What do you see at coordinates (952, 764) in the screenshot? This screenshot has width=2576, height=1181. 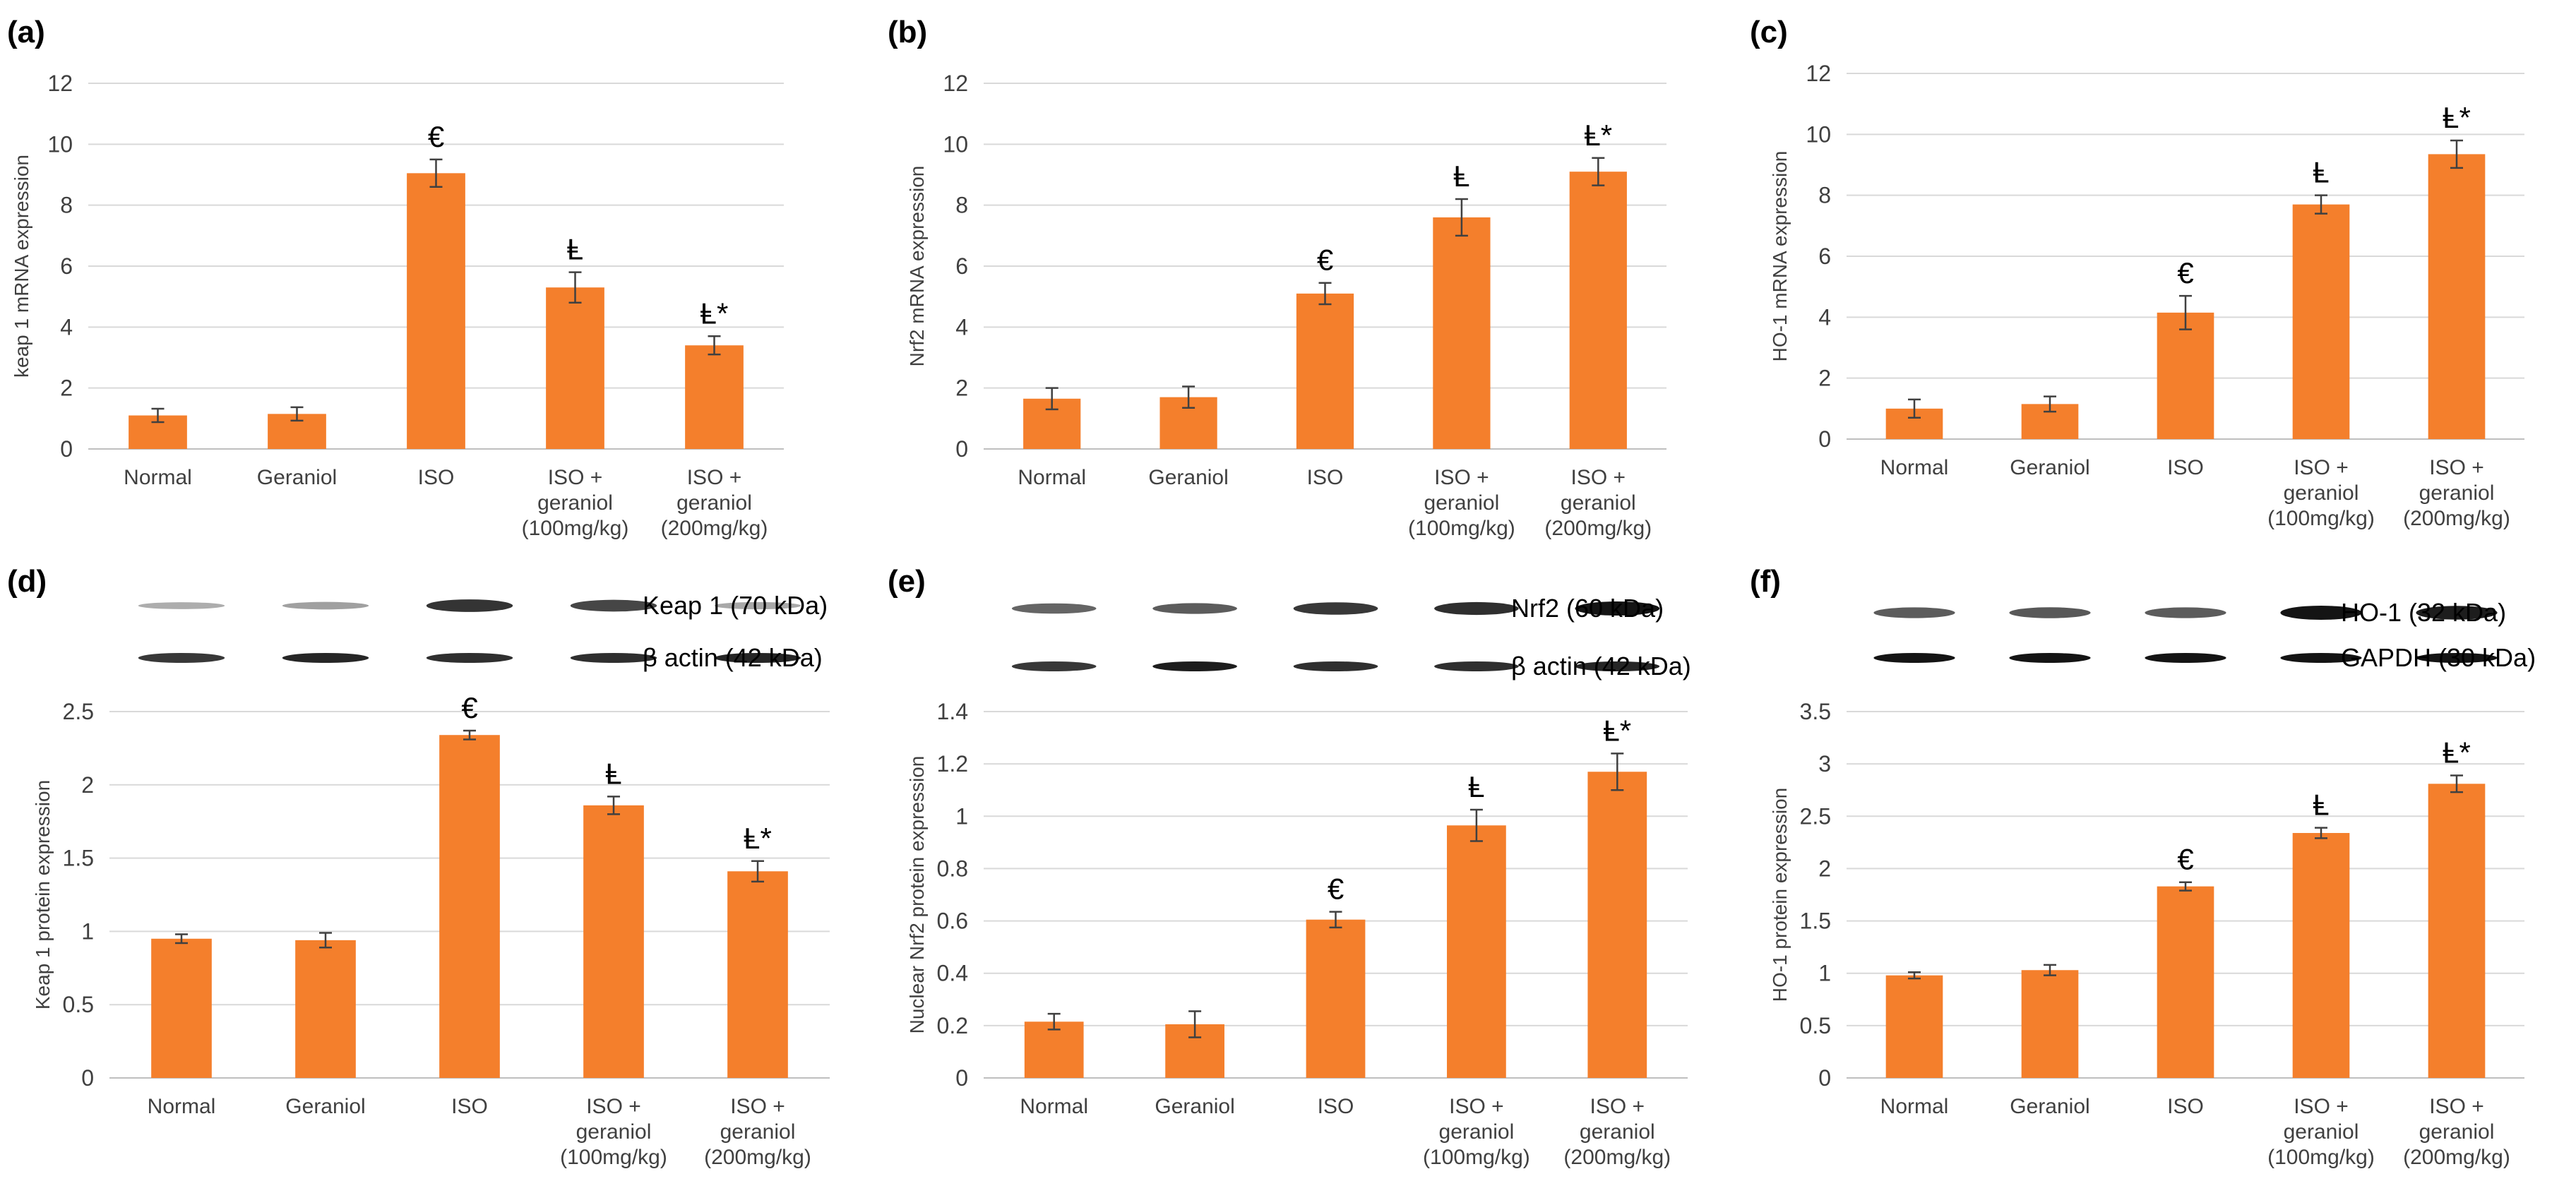 I see `y-tick-label: 1.2` at bounding box center [952, 764].